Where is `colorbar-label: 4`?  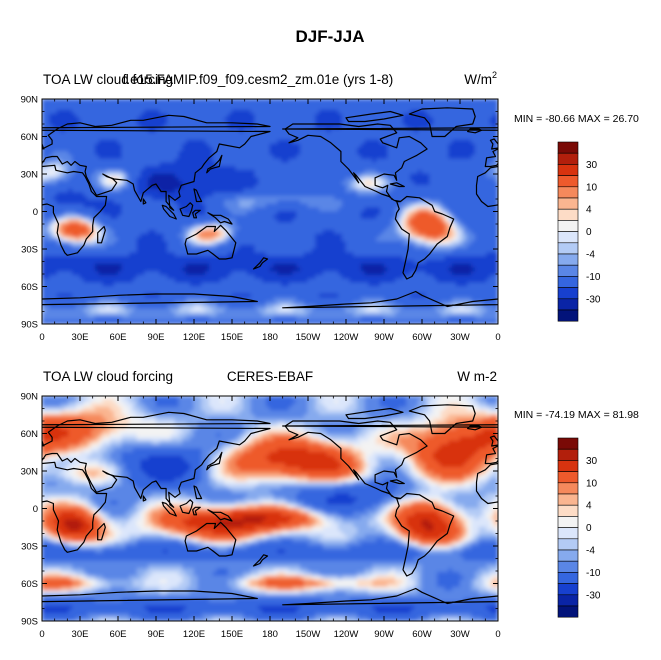
colorbar-label: 4 is located at coordinates (589, 210).